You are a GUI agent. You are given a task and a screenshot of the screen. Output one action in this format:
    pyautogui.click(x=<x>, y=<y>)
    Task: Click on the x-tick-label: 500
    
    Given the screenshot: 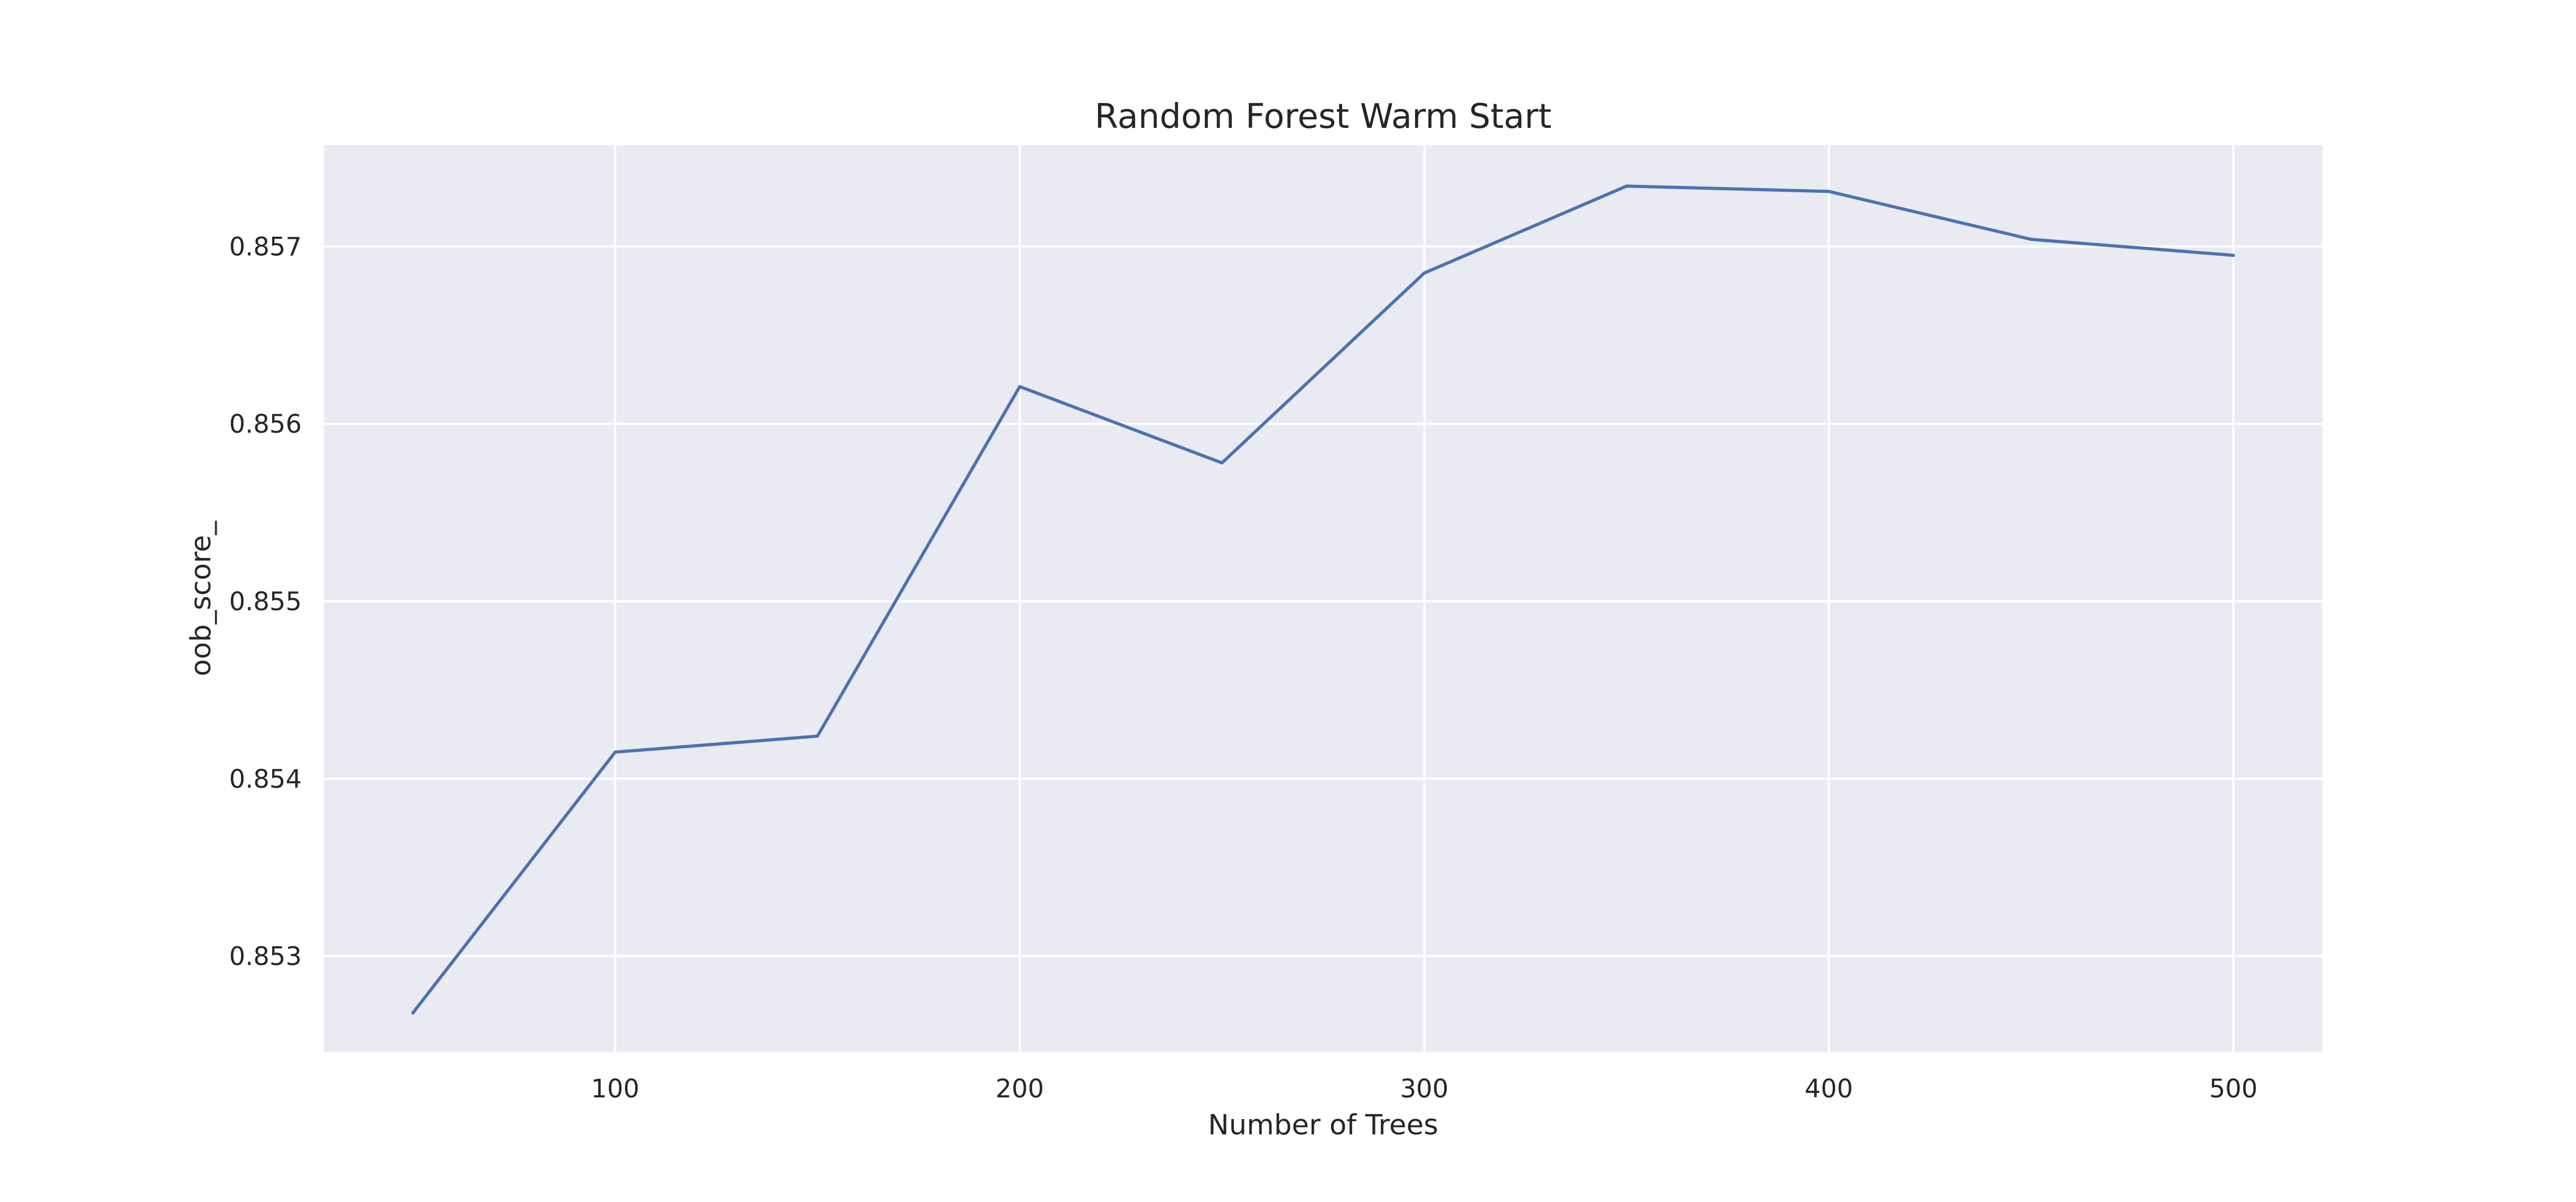 What is the action you would take?
    pyautogui.click(x=2233, y=1089)
    